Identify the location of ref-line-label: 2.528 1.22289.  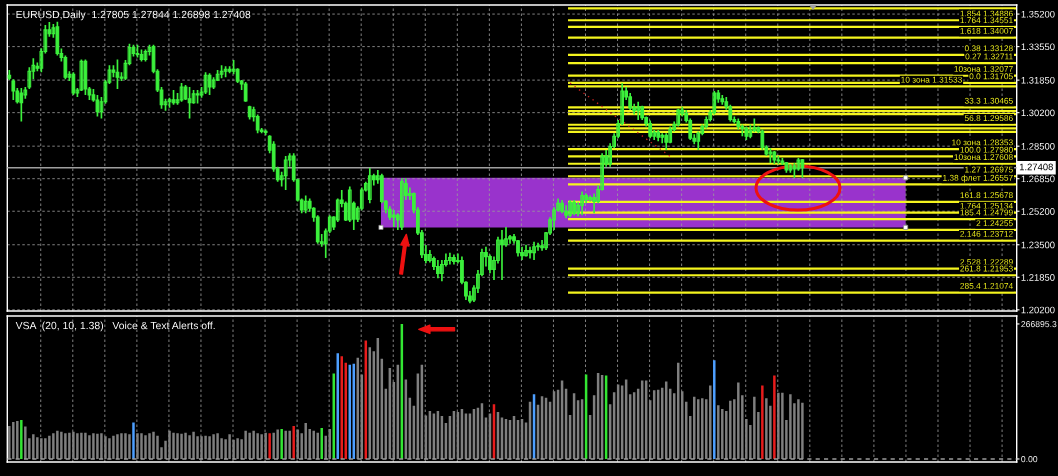
(986, 262).